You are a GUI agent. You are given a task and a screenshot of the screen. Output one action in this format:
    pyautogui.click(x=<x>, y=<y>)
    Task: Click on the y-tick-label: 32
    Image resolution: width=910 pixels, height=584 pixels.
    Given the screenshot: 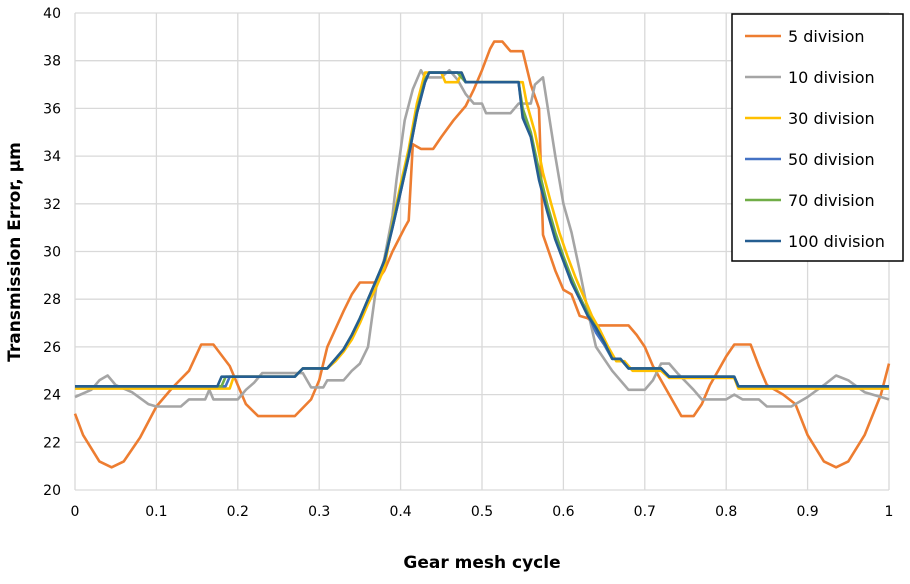 What is the action you would take?
    pyautogui.click(x=52, y=205)
    